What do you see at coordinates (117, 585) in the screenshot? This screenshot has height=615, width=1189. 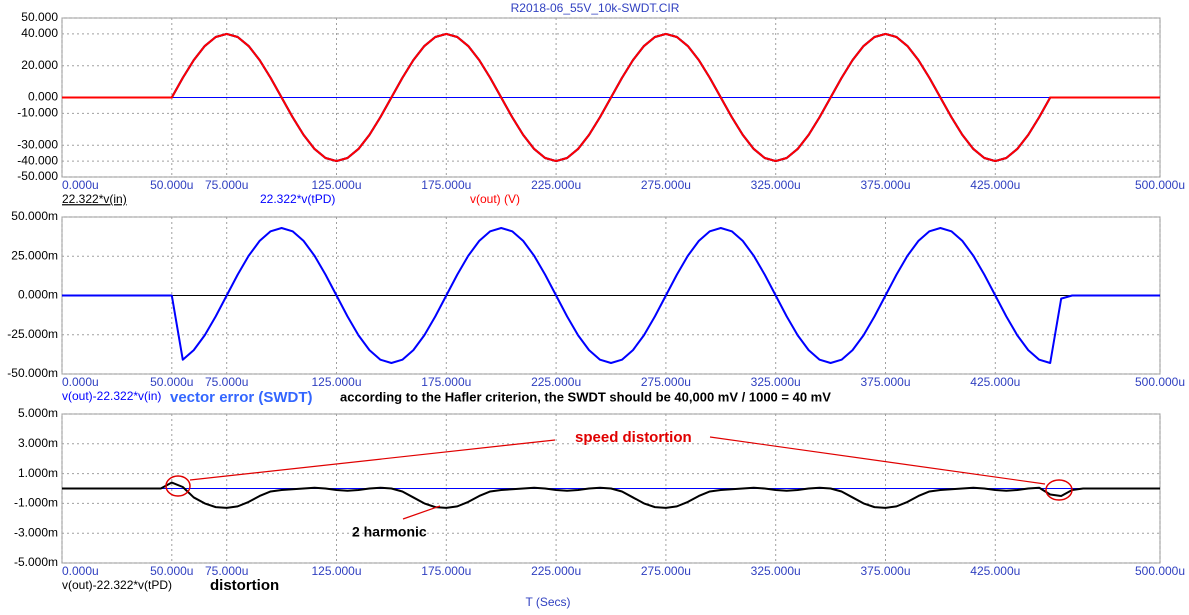 I see `legend-entry: v(out)-22.322*v(tPD)` at bounding box center [117, 585].